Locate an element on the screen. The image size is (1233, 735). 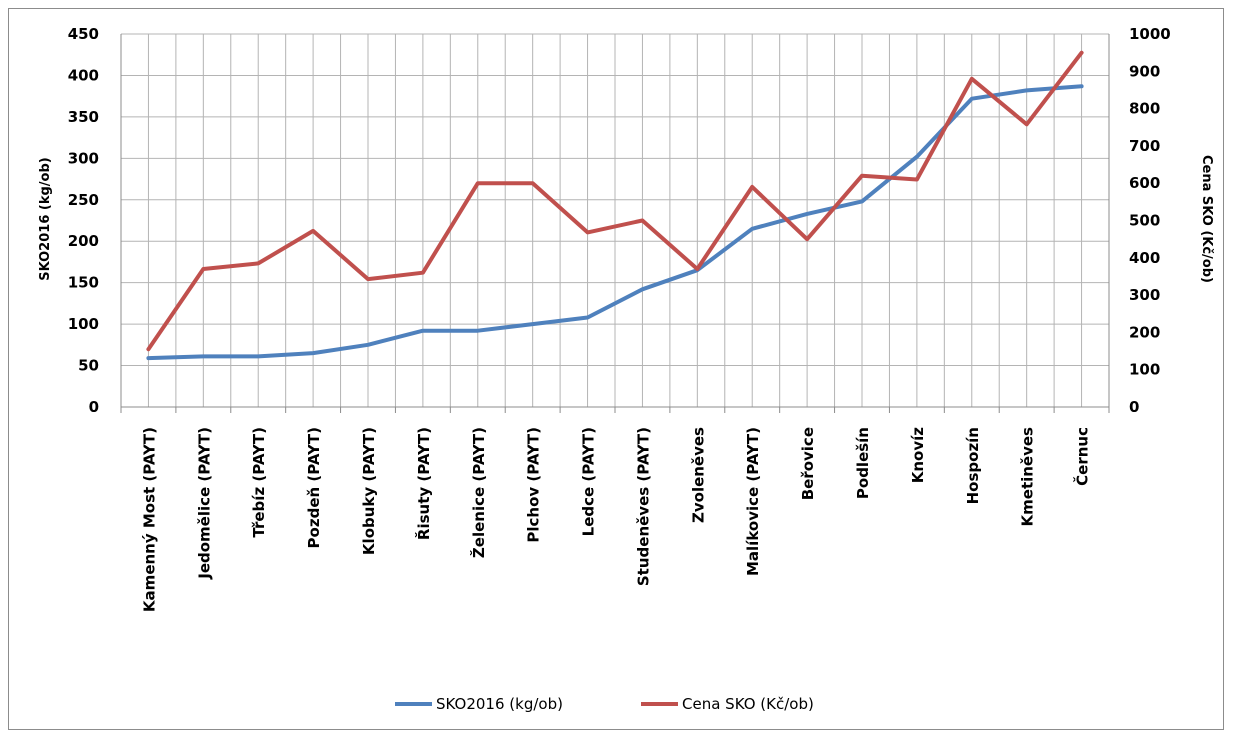
category-label: Podlešín is located at coordinates (863, 463).